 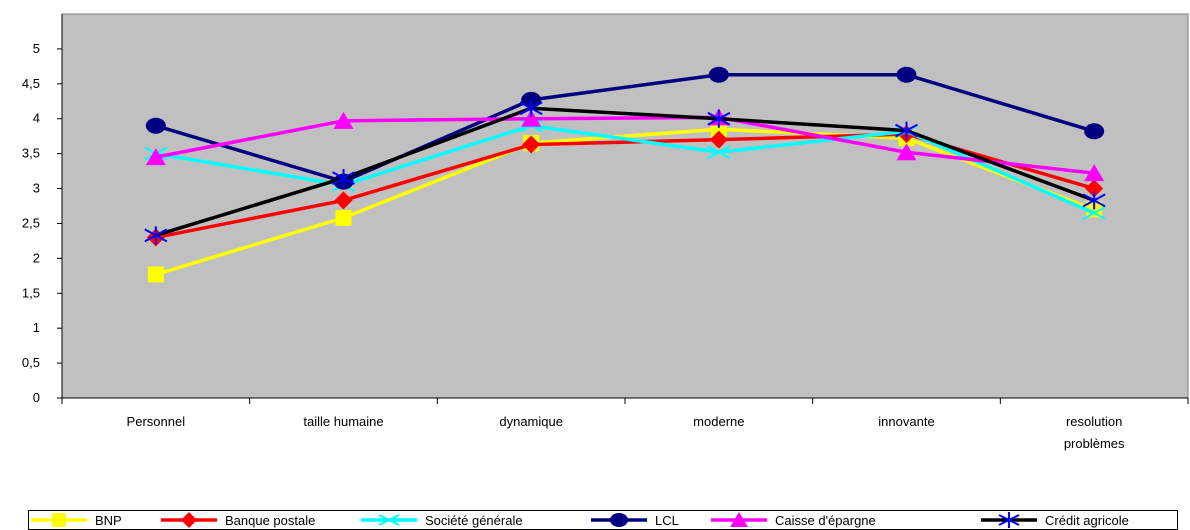 I want to click on x-tick-label: taille humaine, so click(x=343, y=421).